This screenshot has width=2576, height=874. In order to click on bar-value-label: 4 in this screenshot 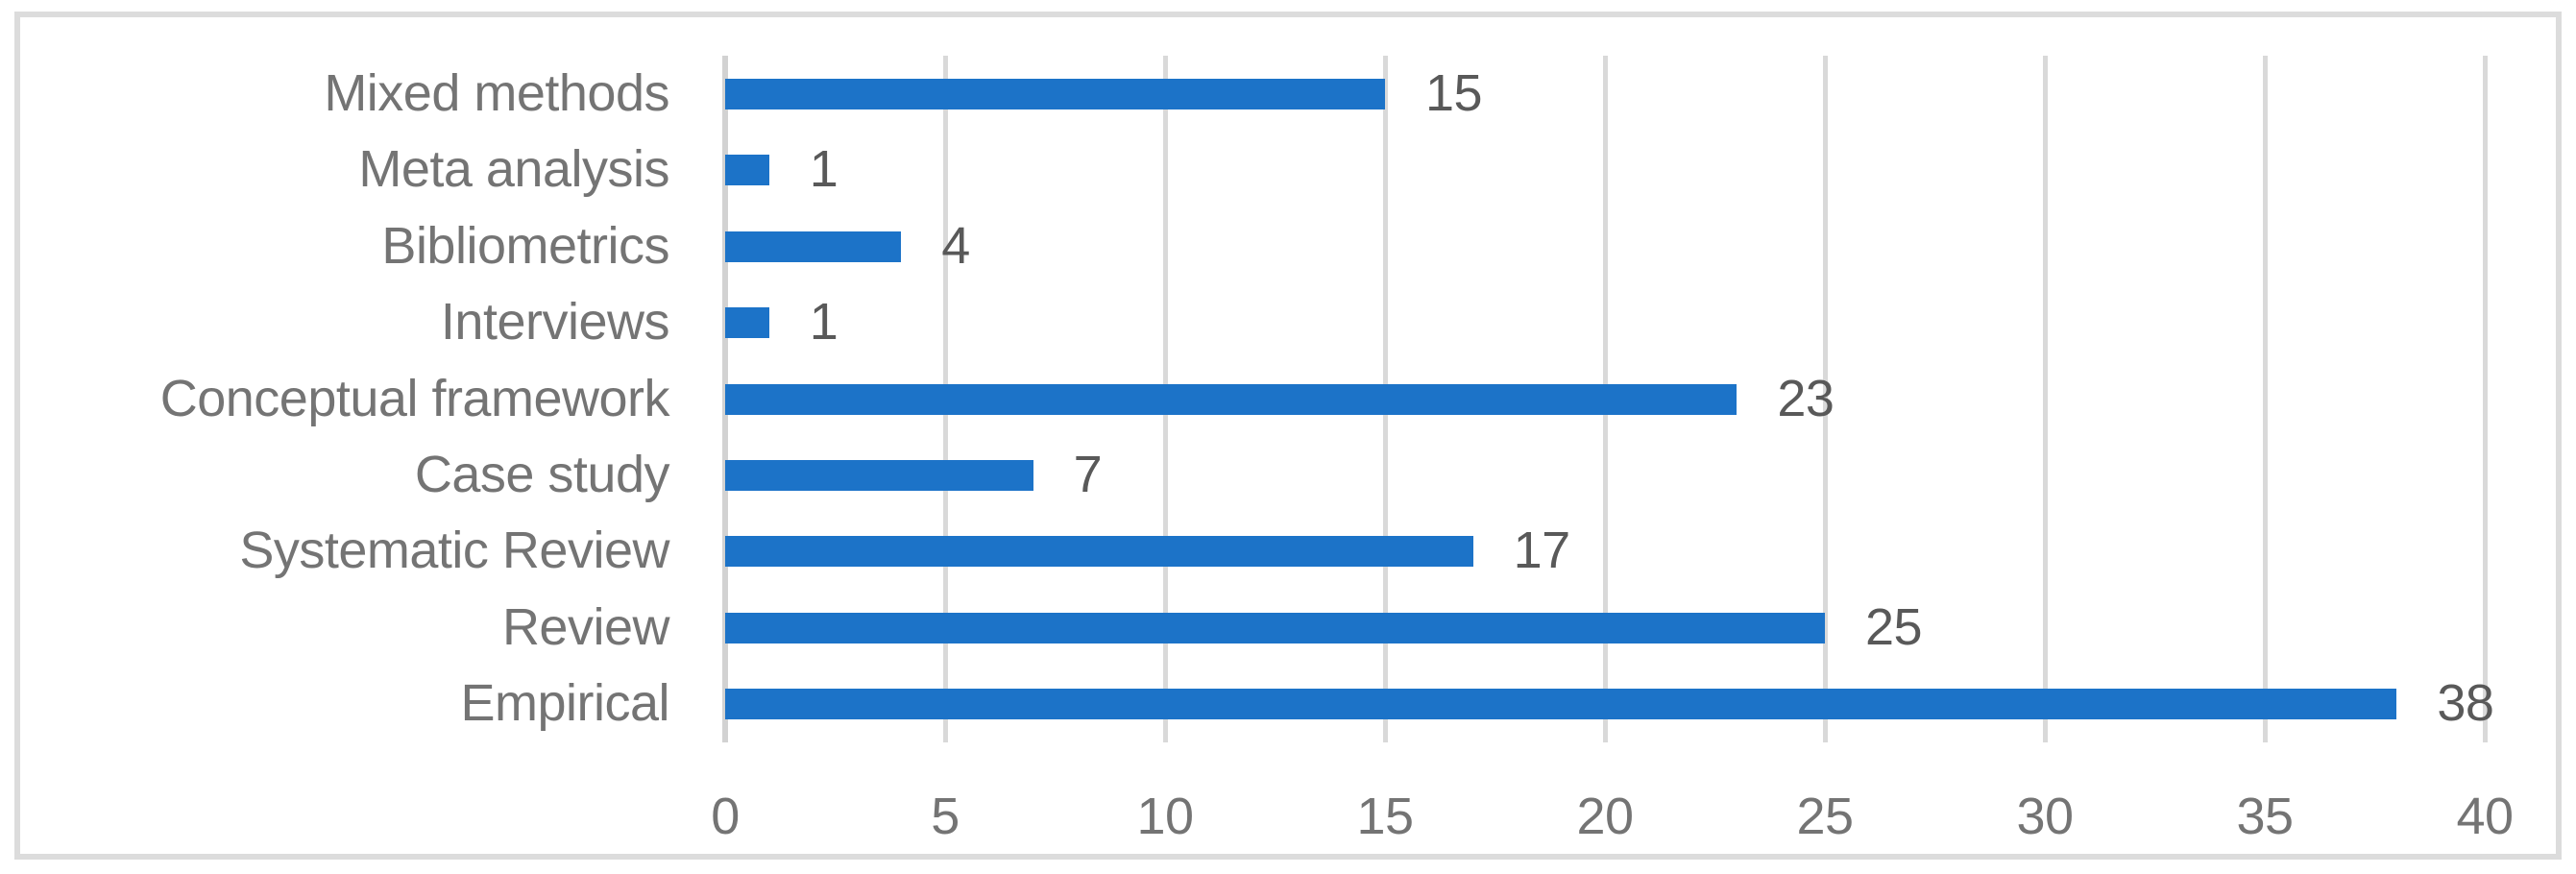, I will do `click(956, 246)`.